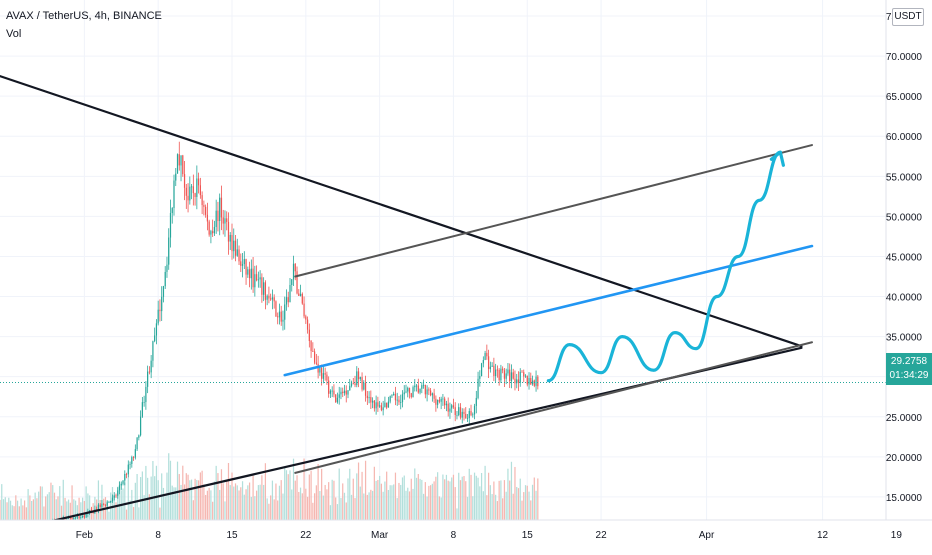 Image resolution: width=932 pixels, height=555 pixels. I want to click on y-tick-label: 60.0000, so click(904, 137).